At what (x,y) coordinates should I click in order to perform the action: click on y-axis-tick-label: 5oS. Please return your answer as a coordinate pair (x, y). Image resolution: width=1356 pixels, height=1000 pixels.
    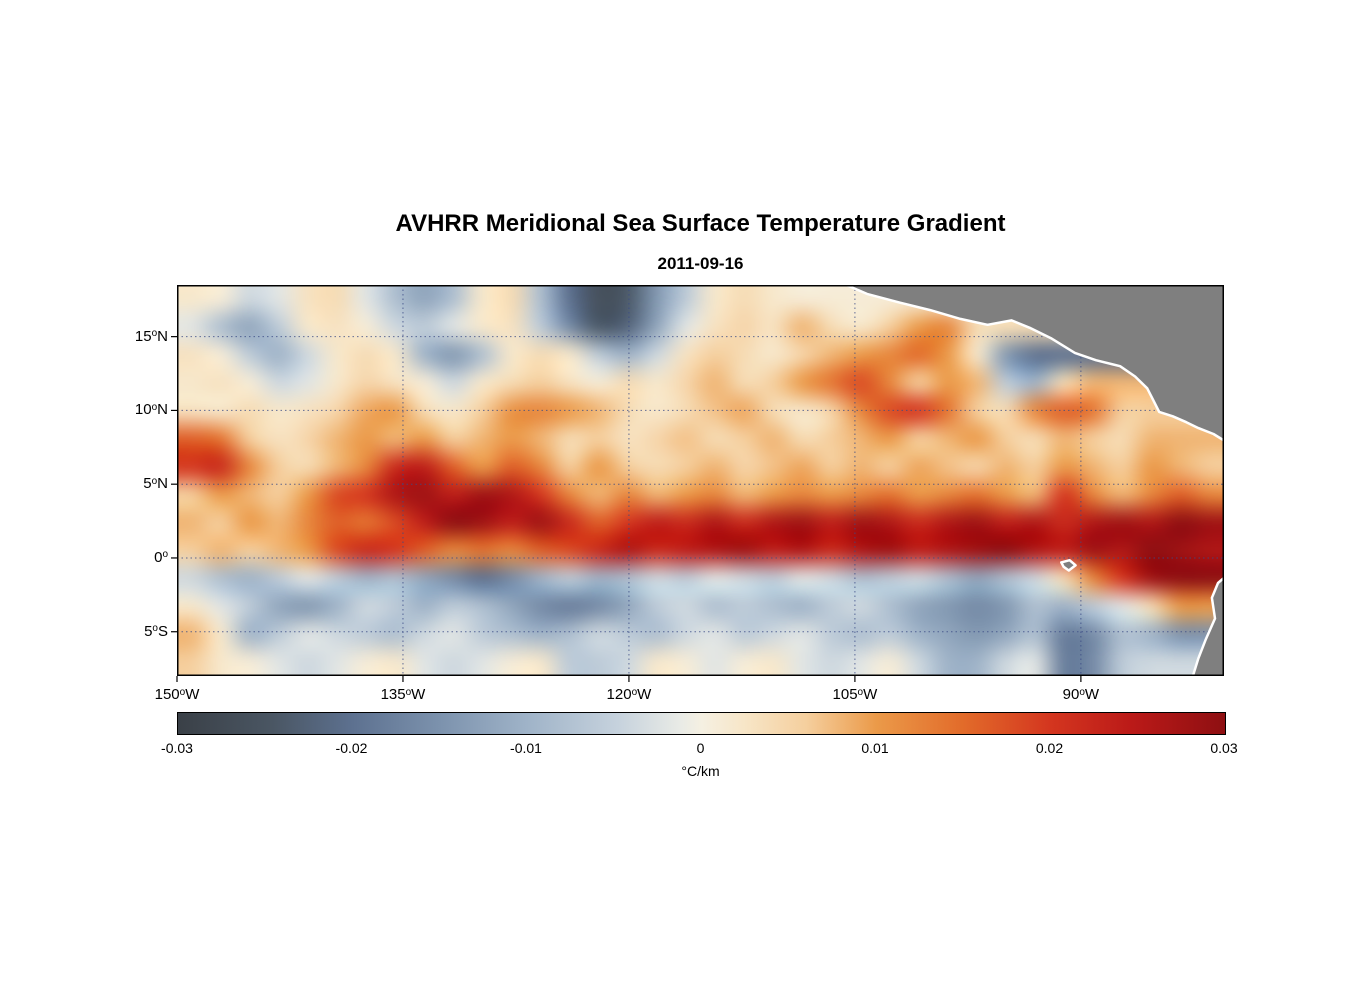
    Looking at the image, I should click on (156, 631).